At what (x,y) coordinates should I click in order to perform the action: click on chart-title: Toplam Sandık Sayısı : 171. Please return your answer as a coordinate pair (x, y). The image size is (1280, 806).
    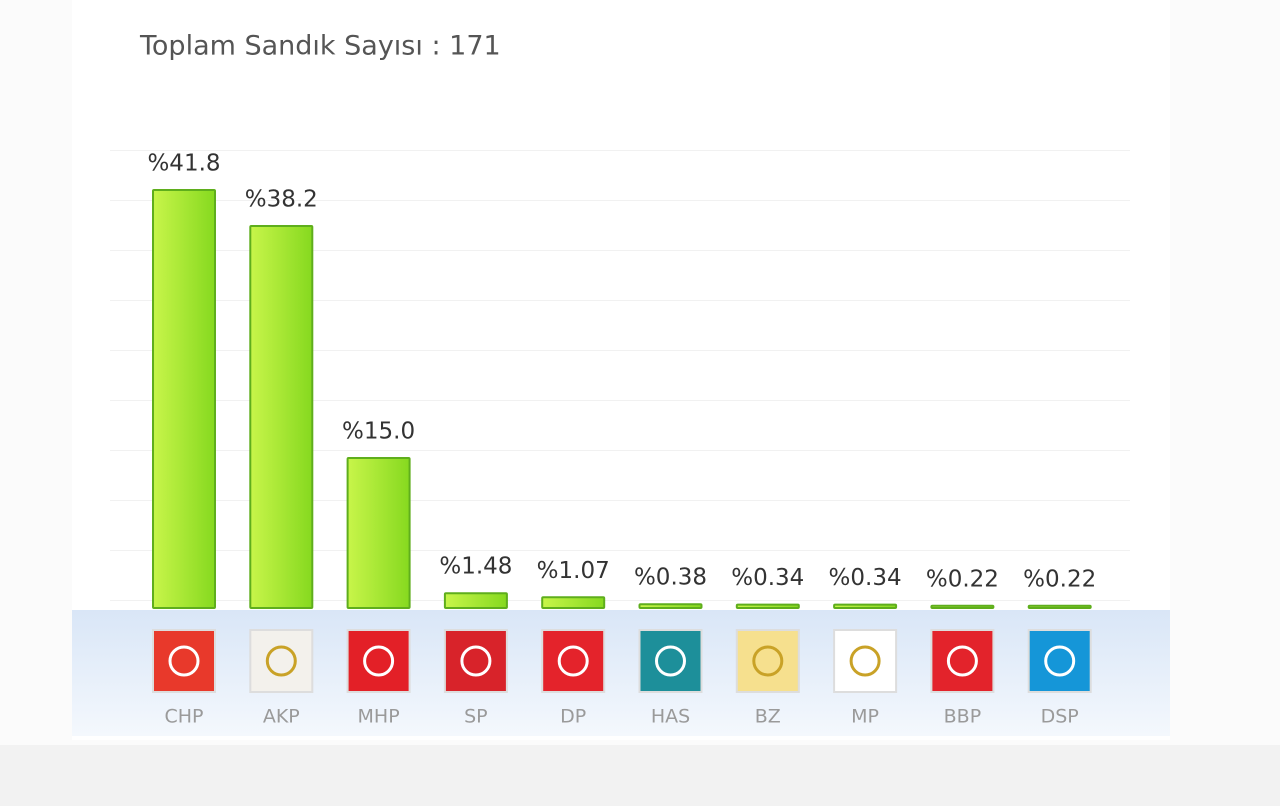
    Looking at the image, I should click on (320, 46).